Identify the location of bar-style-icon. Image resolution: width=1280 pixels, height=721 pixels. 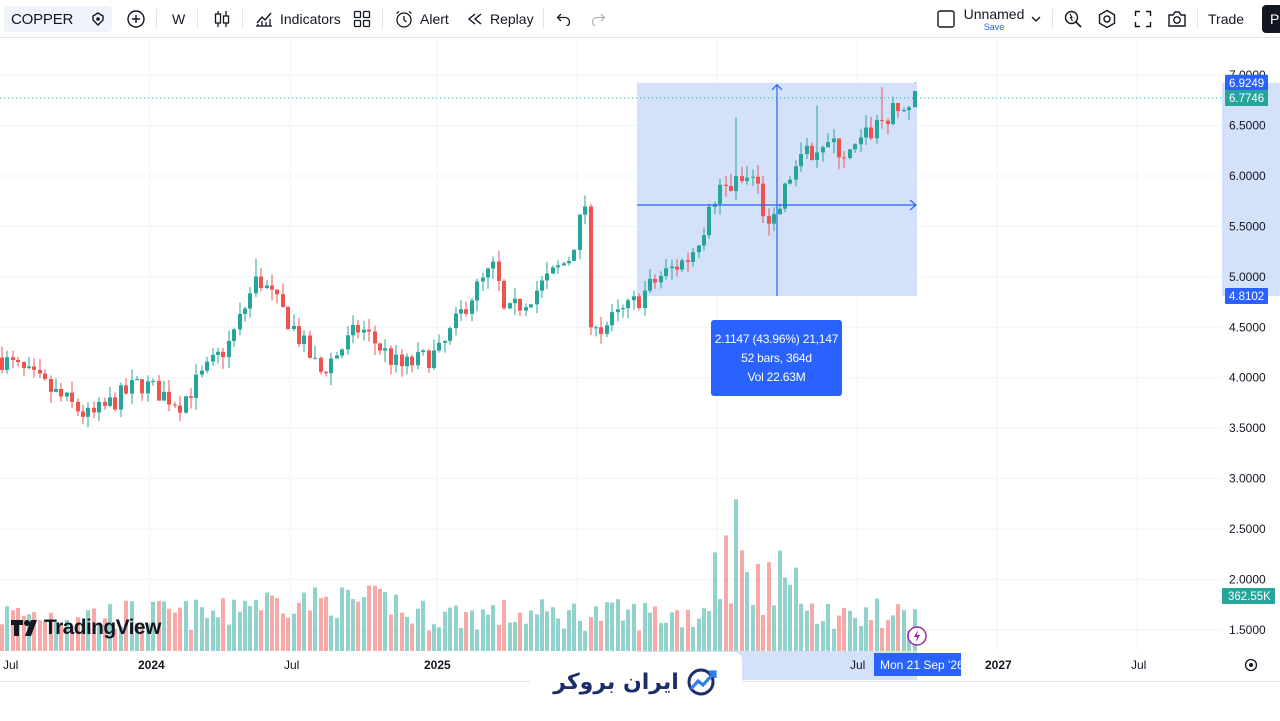
(222, 19).